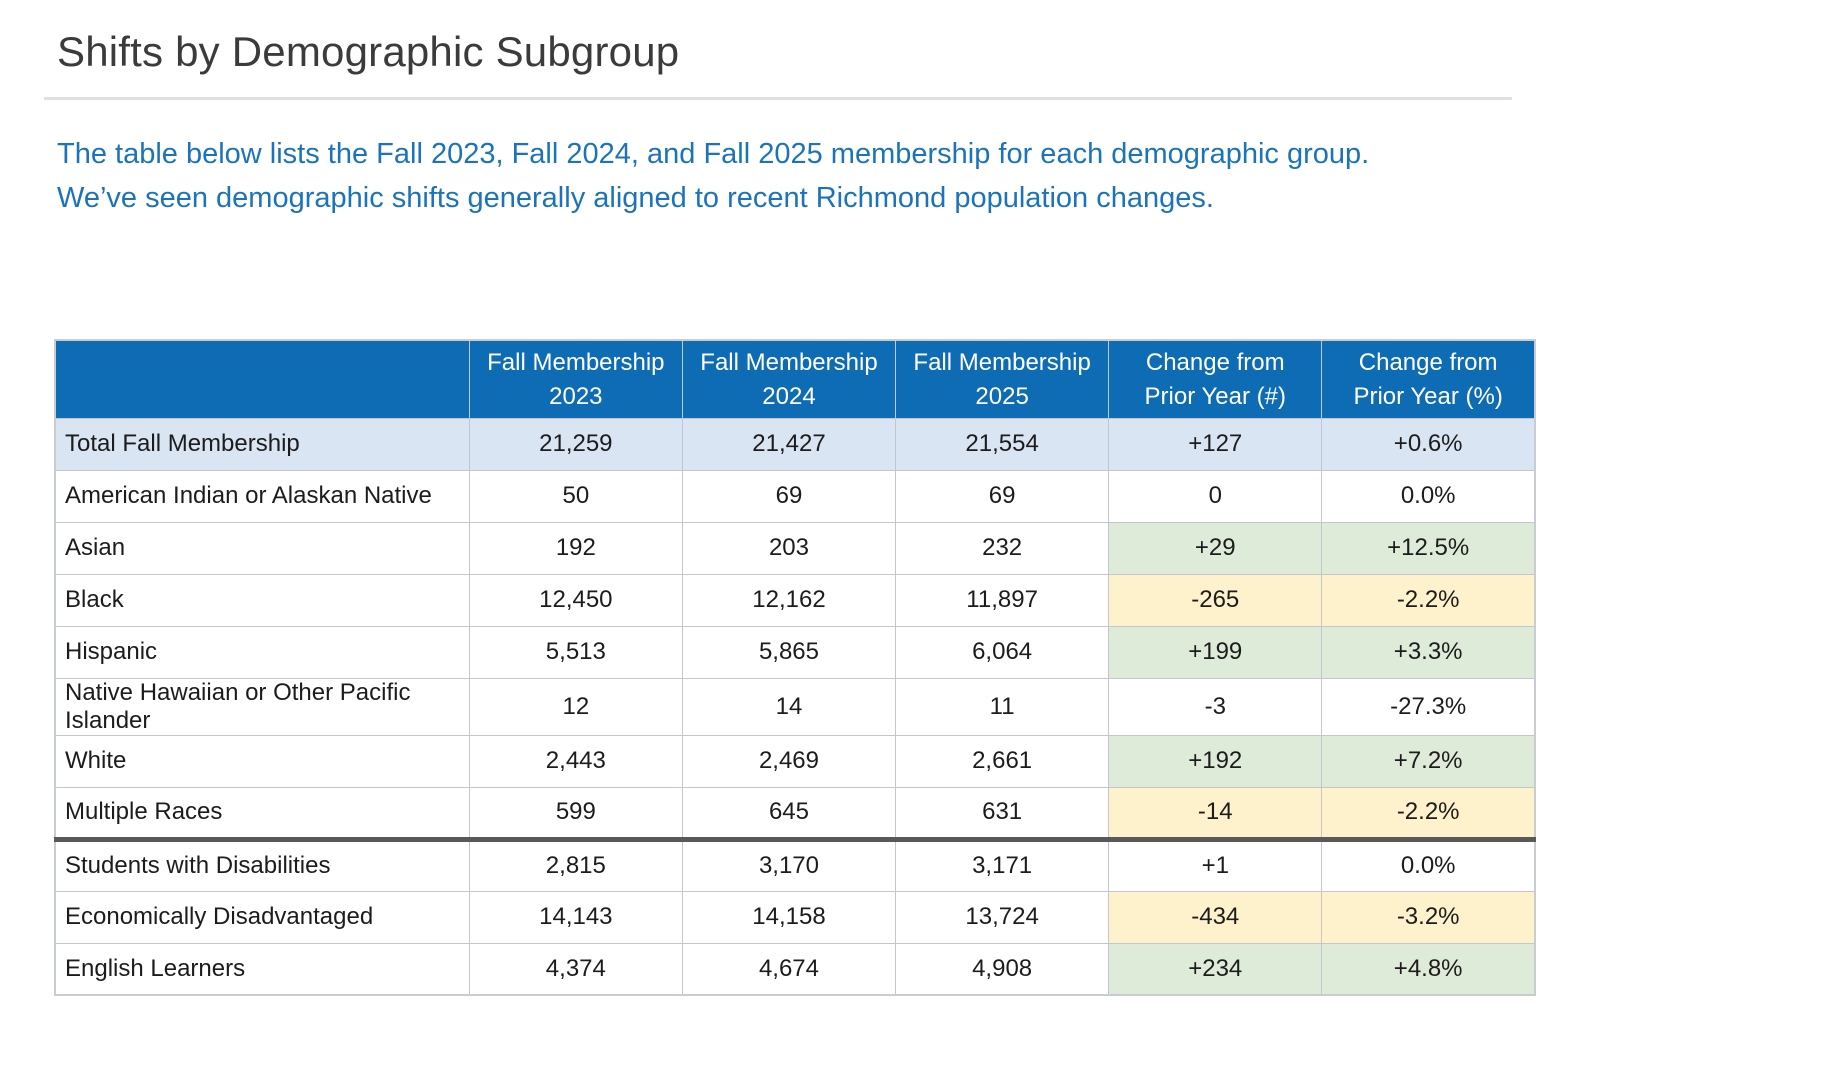 The width and height of the screenshot is (1840, 1088). I want to click on value-cell: +192, so click(1215, 761).